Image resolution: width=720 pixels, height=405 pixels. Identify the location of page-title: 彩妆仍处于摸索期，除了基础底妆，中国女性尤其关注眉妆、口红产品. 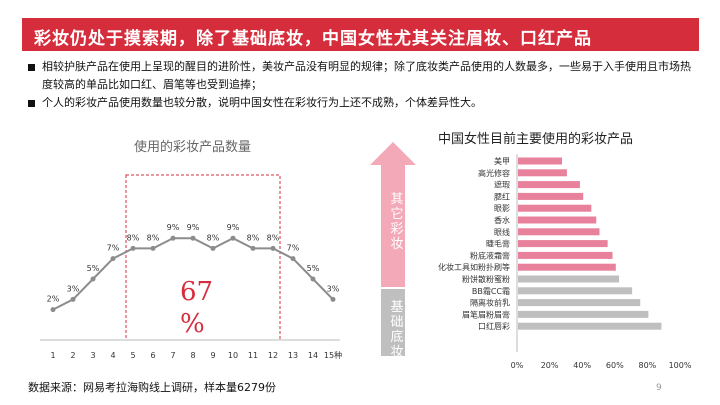
(313, 39).